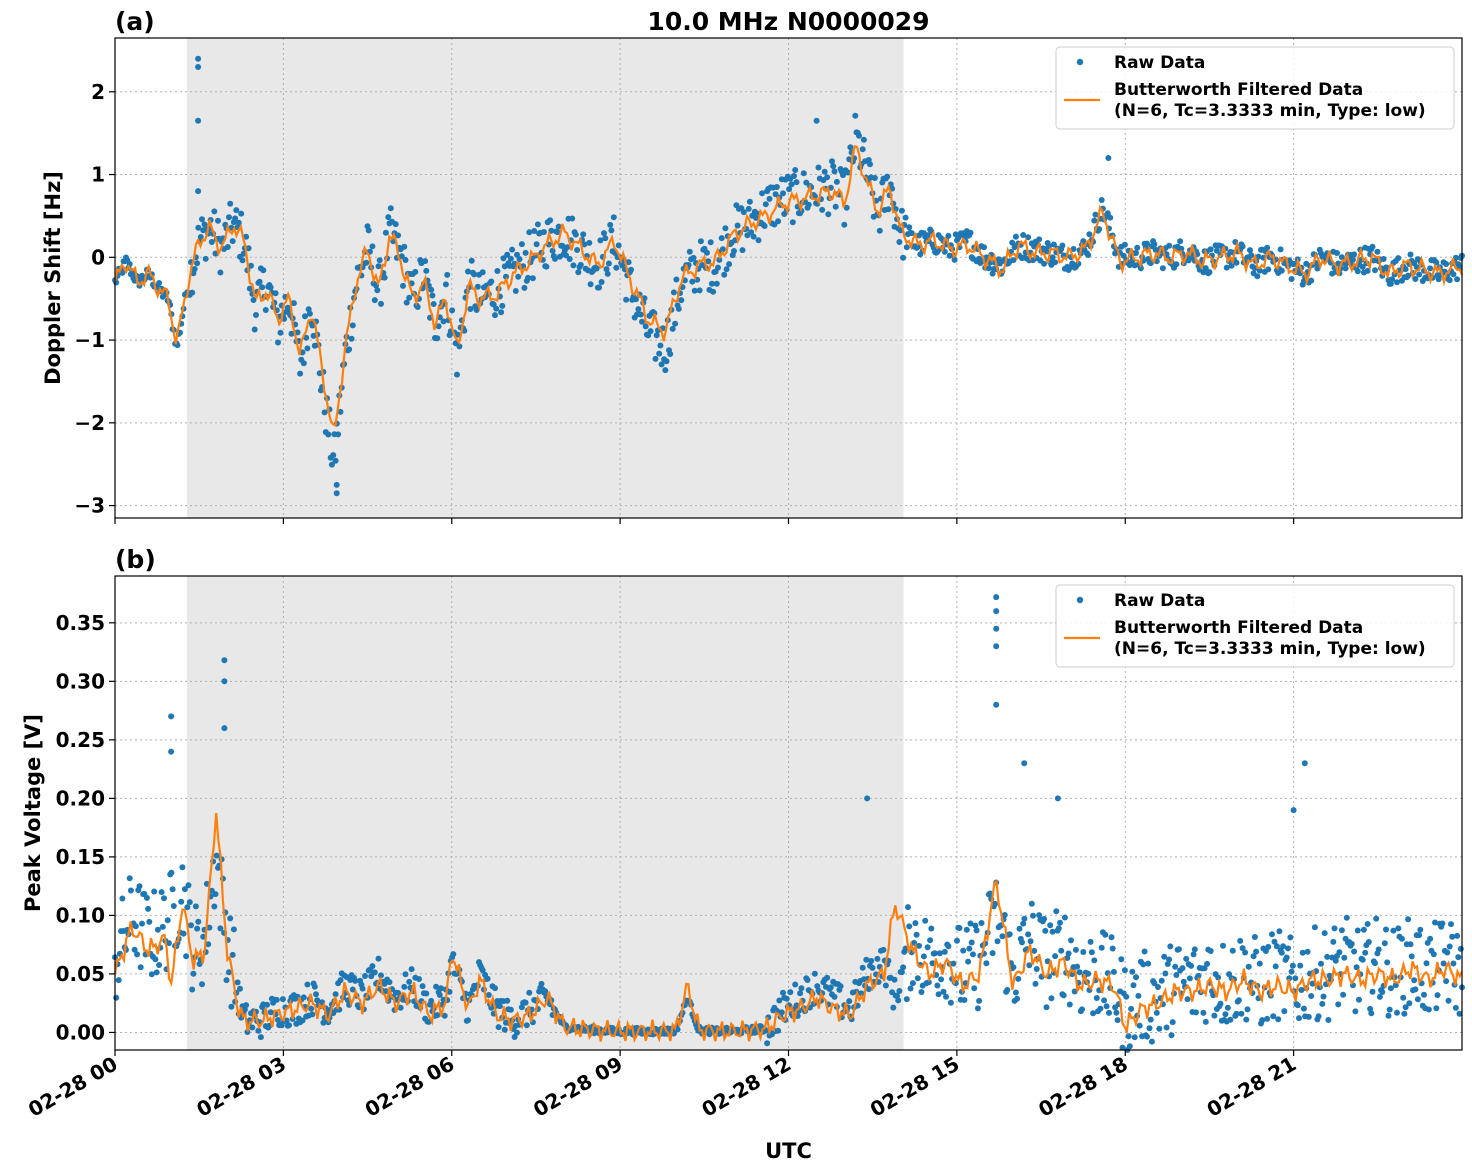  I want to click on legend-label-raw: Raw Data, so click(1159, 63).